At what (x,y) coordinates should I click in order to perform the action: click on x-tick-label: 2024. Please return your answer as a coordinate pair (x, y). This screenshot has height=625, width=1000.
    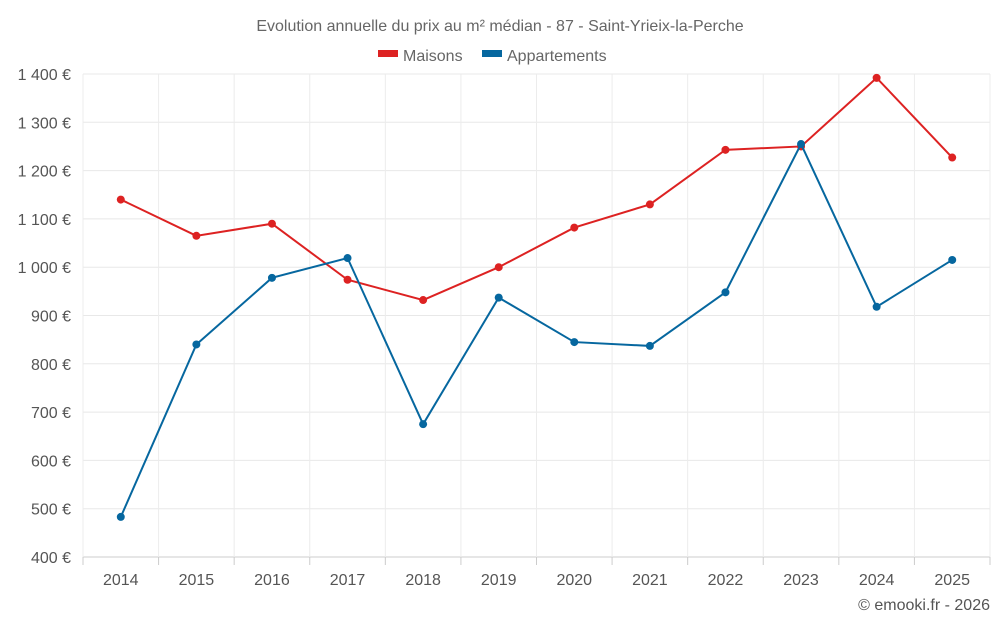
    Looking at the image, I should click on (877, 580).